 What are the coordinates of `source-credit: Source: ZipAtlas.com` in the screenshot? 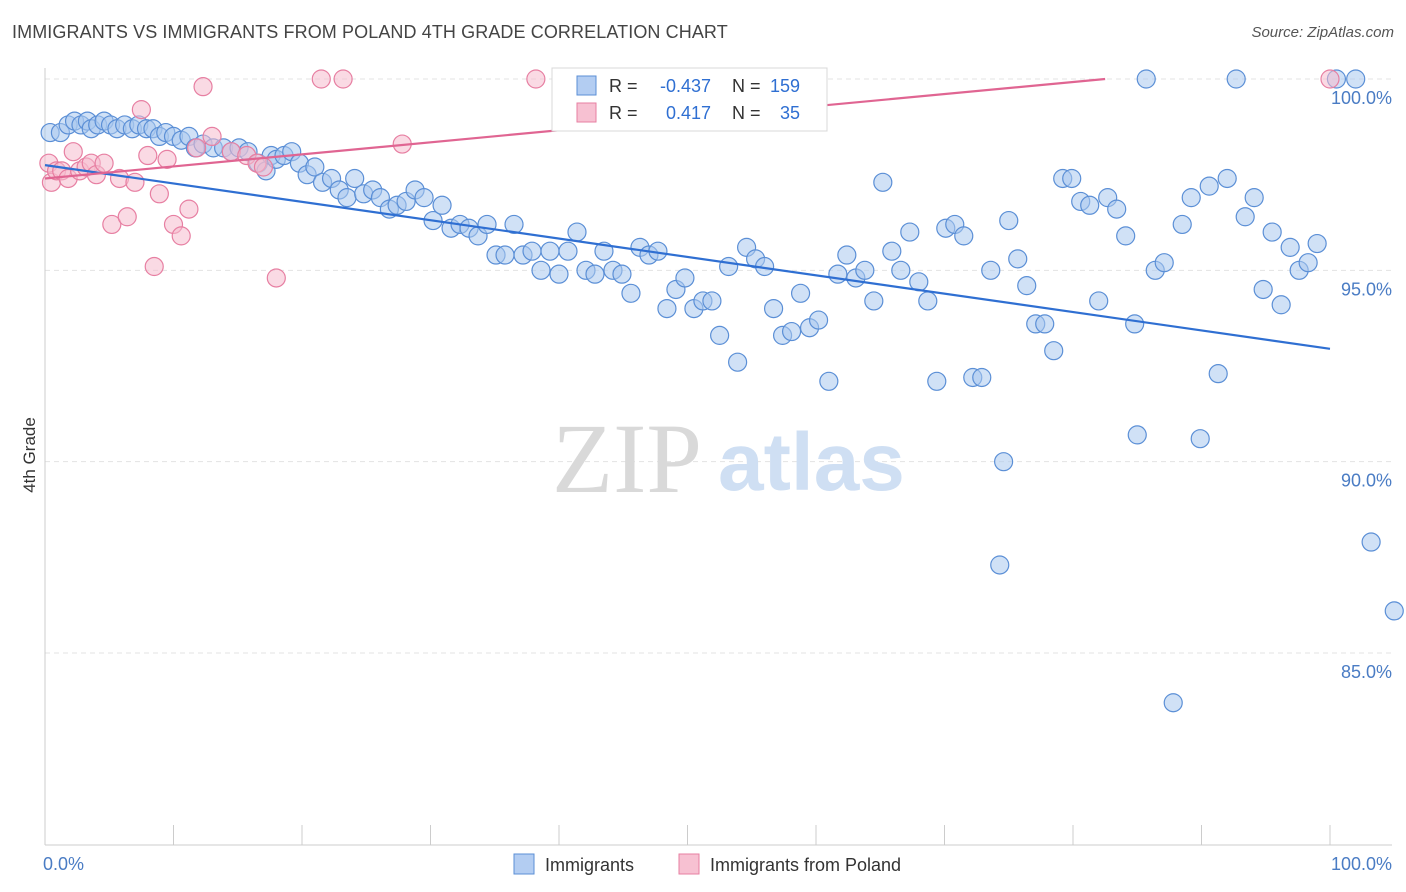 It's located at (1322, 32).